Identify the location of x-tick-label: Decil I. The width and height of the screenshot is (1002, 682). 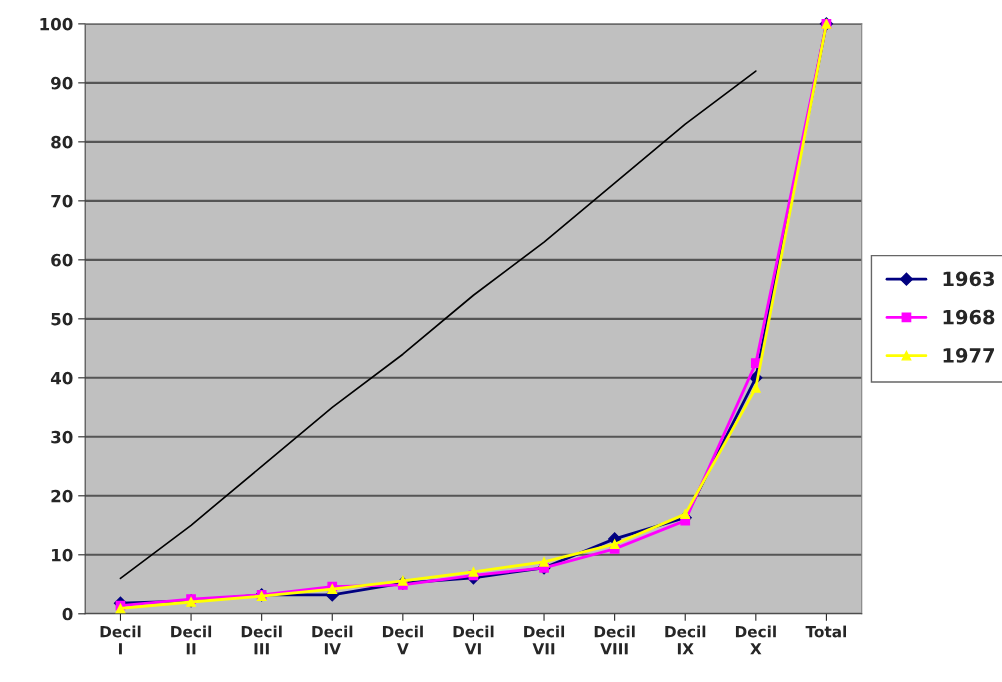
(120, 640).